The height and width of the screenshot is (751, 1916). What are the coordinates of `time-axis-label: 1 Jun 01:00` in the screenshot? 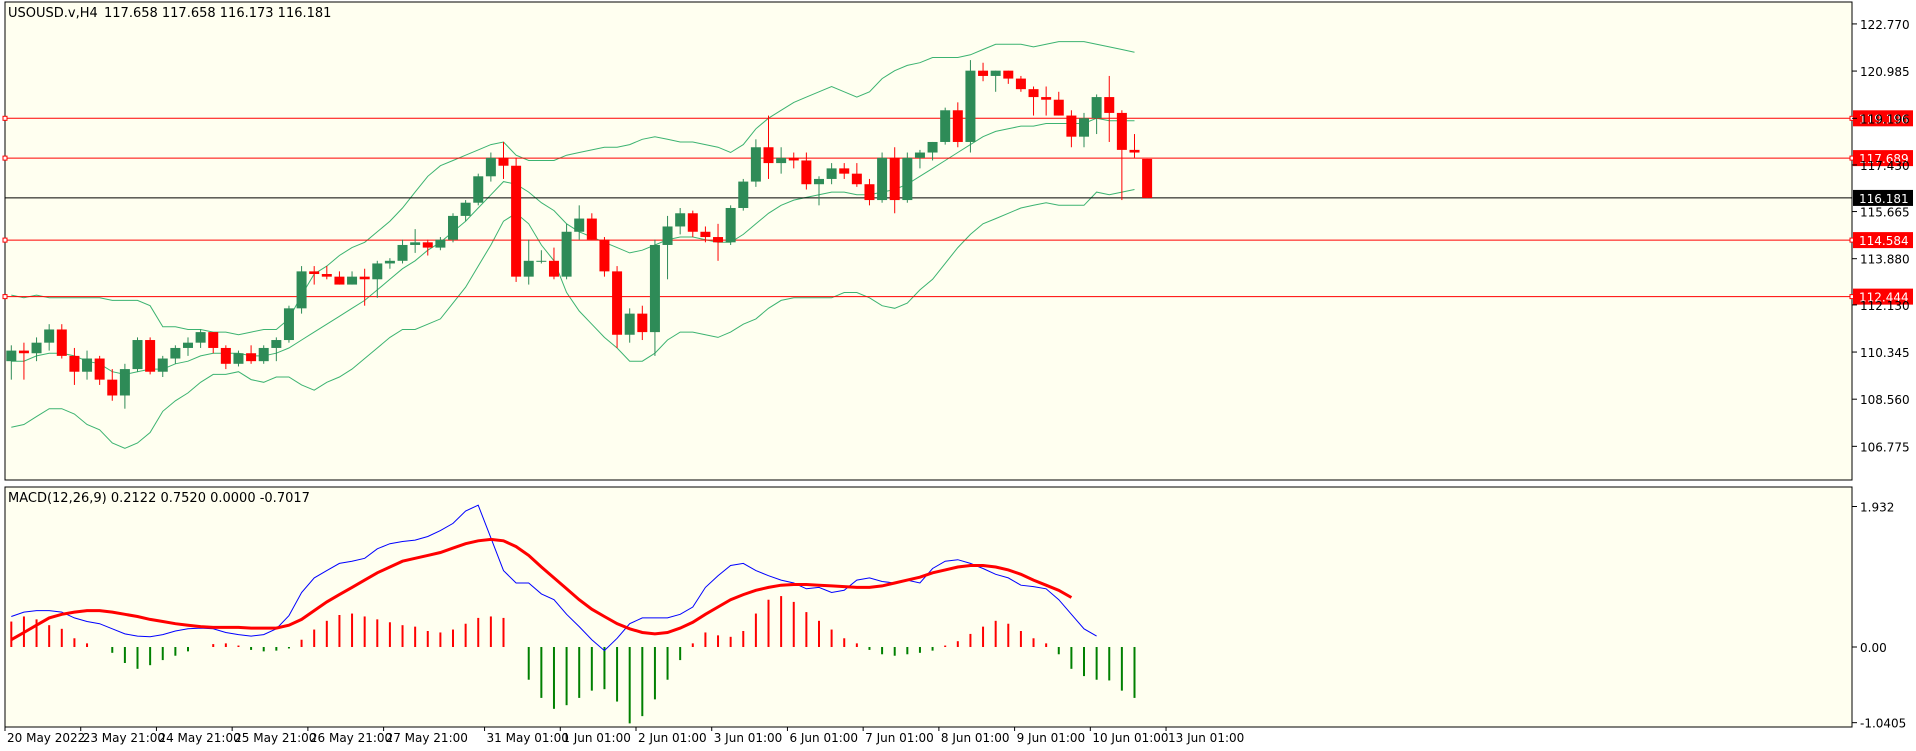 It's located at (596, 738).